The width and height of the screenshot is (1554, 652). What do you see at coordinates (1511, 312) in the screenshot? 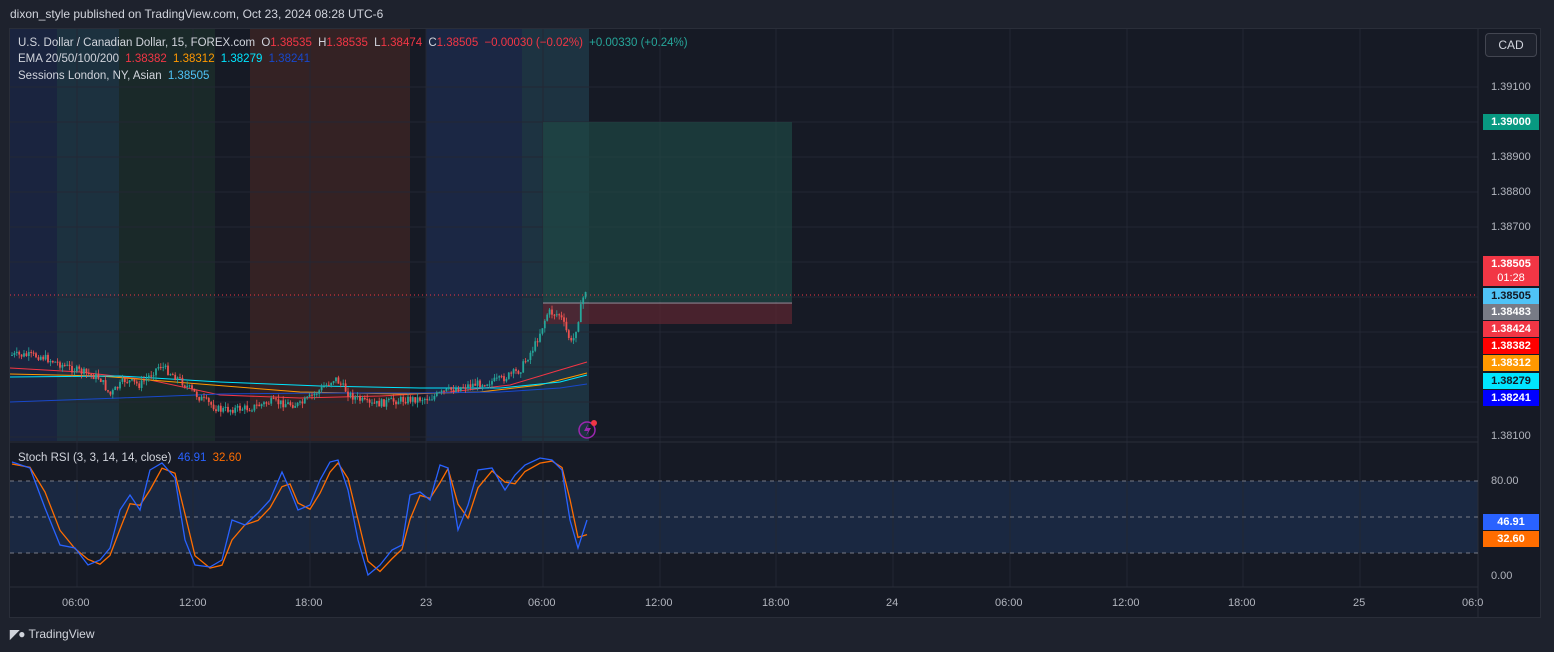
I see `entry-price-badge: 1.38483` at bounding box center [1511, 312].